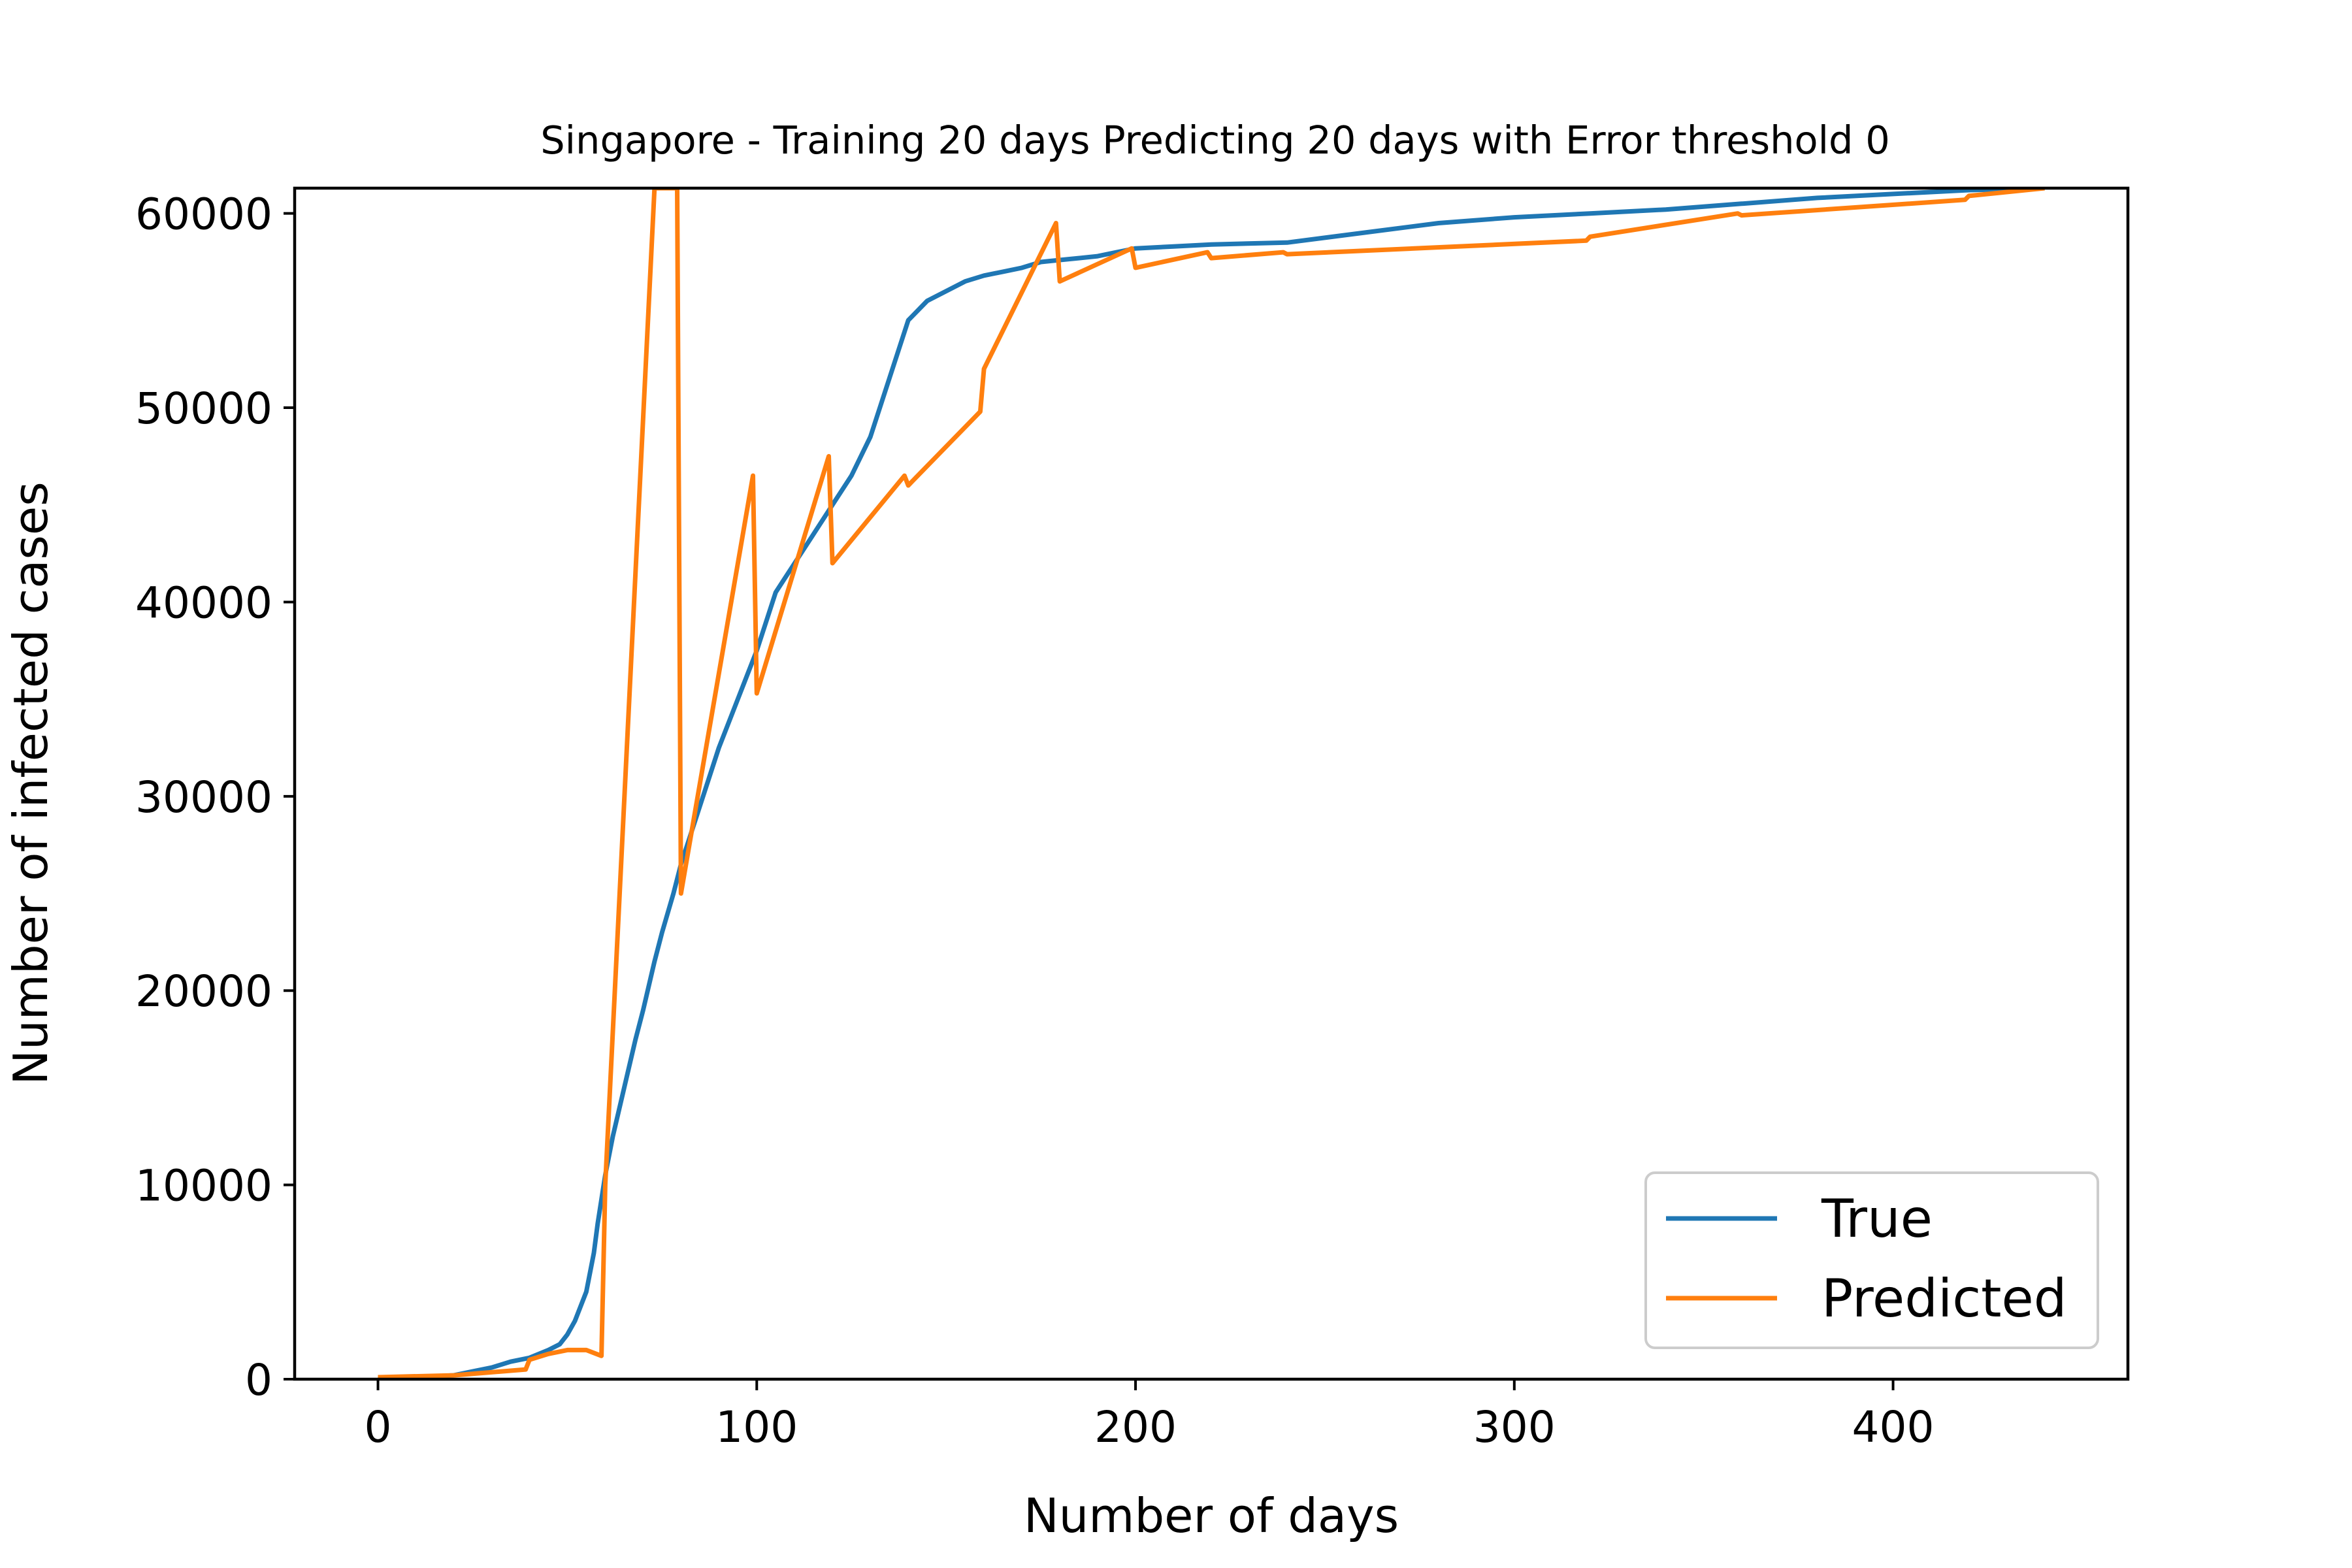 This screenshot has height=1568, width=2352. Describe the element at coordinates (203, 797) in the screenshot. I see `y-tick-label: 30000` at that location.